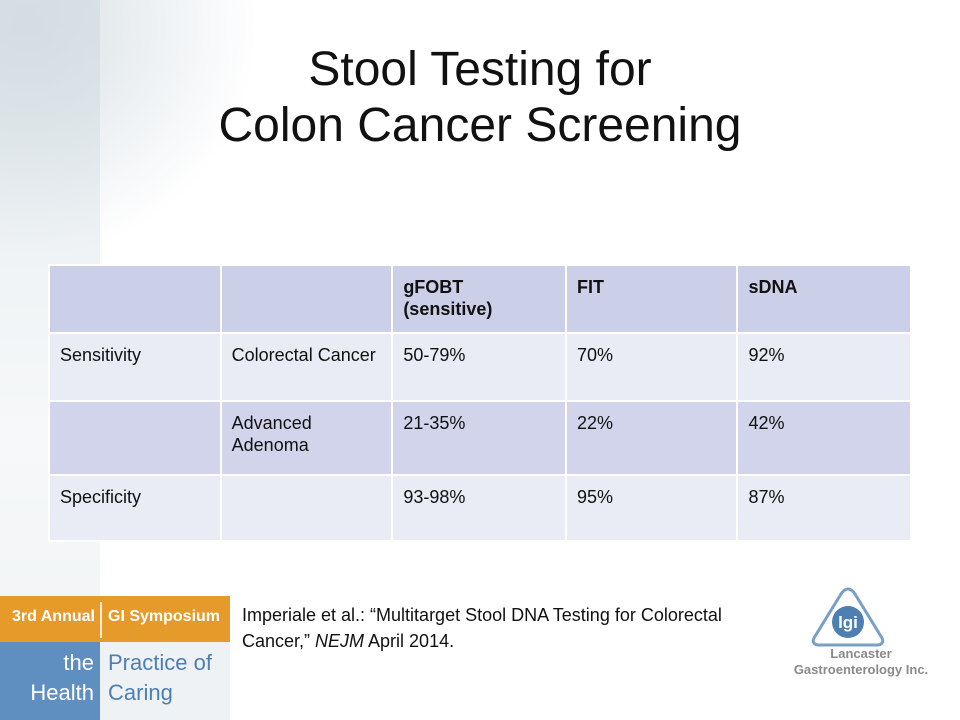 This screenshot has height=720, width=960. What do you see at coordinates (824, 508) in the screenshot?
I see `table-cell: 87%` at bounding box center [824, 508].